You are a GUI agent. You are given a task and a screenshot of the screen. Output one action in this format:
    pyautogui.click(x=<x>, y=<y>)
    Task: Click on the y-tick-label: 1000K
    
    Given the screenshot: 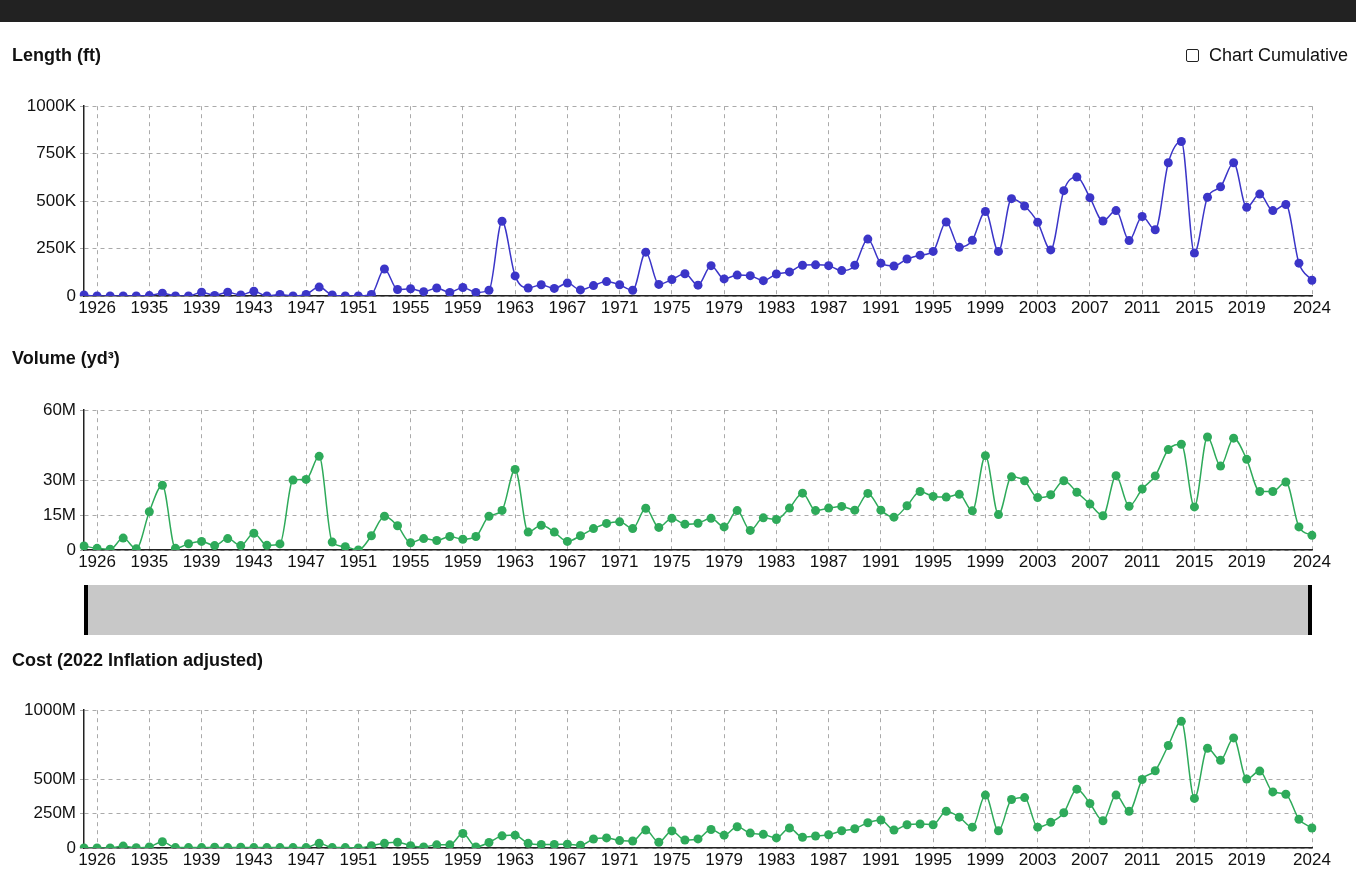 What is the action you would take?
    pyautogui.click(x=51, y=105)
    